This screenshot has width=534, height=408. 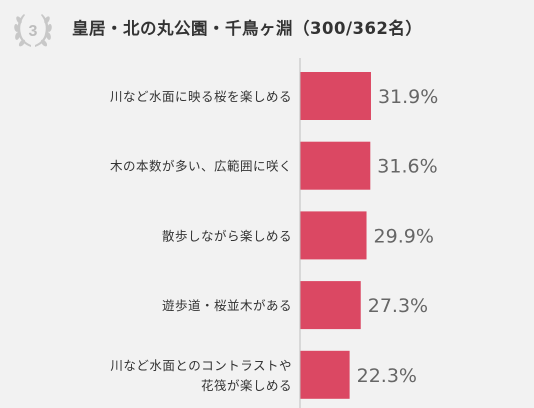 I want to click on rank-number: 3, so click(x=33, y=31).